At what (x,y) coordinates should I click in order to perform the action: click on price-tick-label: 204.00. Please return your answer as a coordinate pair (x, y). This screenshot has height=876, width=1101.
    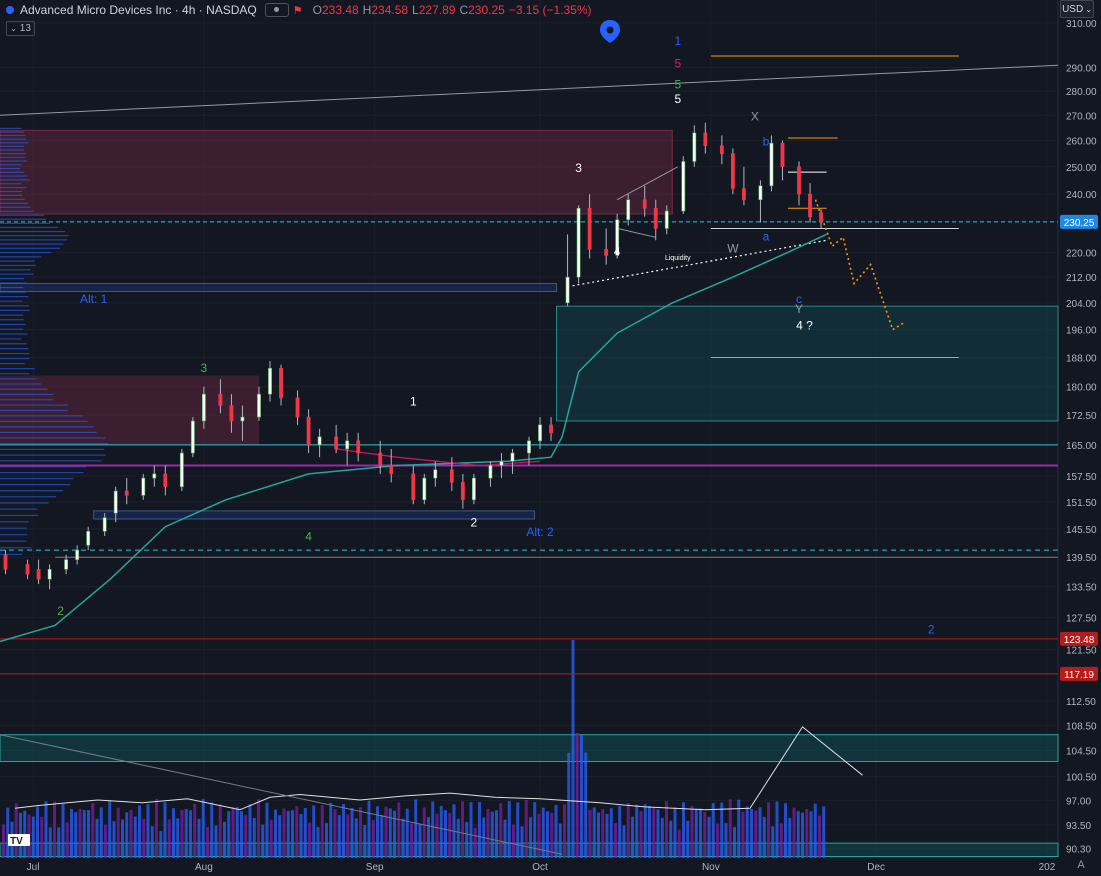
    Looking at the image, I should click on (1081, 304).